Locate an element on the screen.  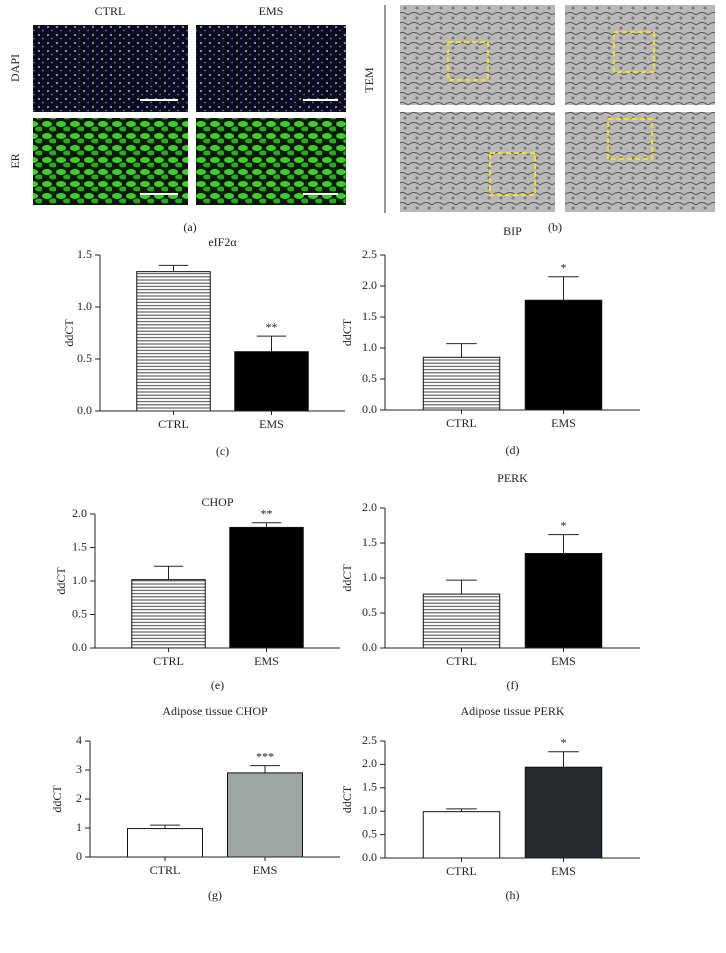
chart-title: Adipose tissue CHOP is located at coordinates (215, 711).